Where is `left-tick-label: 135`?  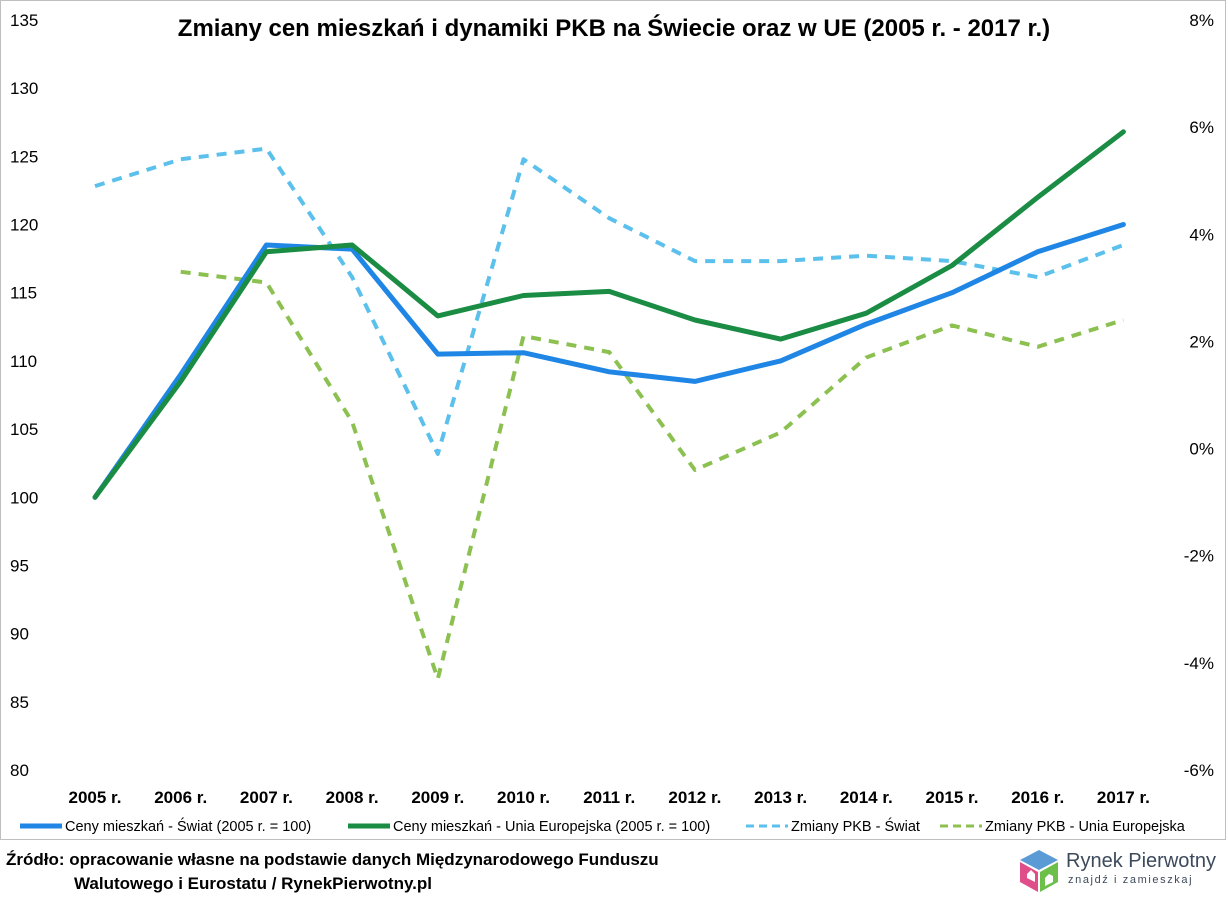
left-tick-label: 135 is located at coordinates (24, 20).